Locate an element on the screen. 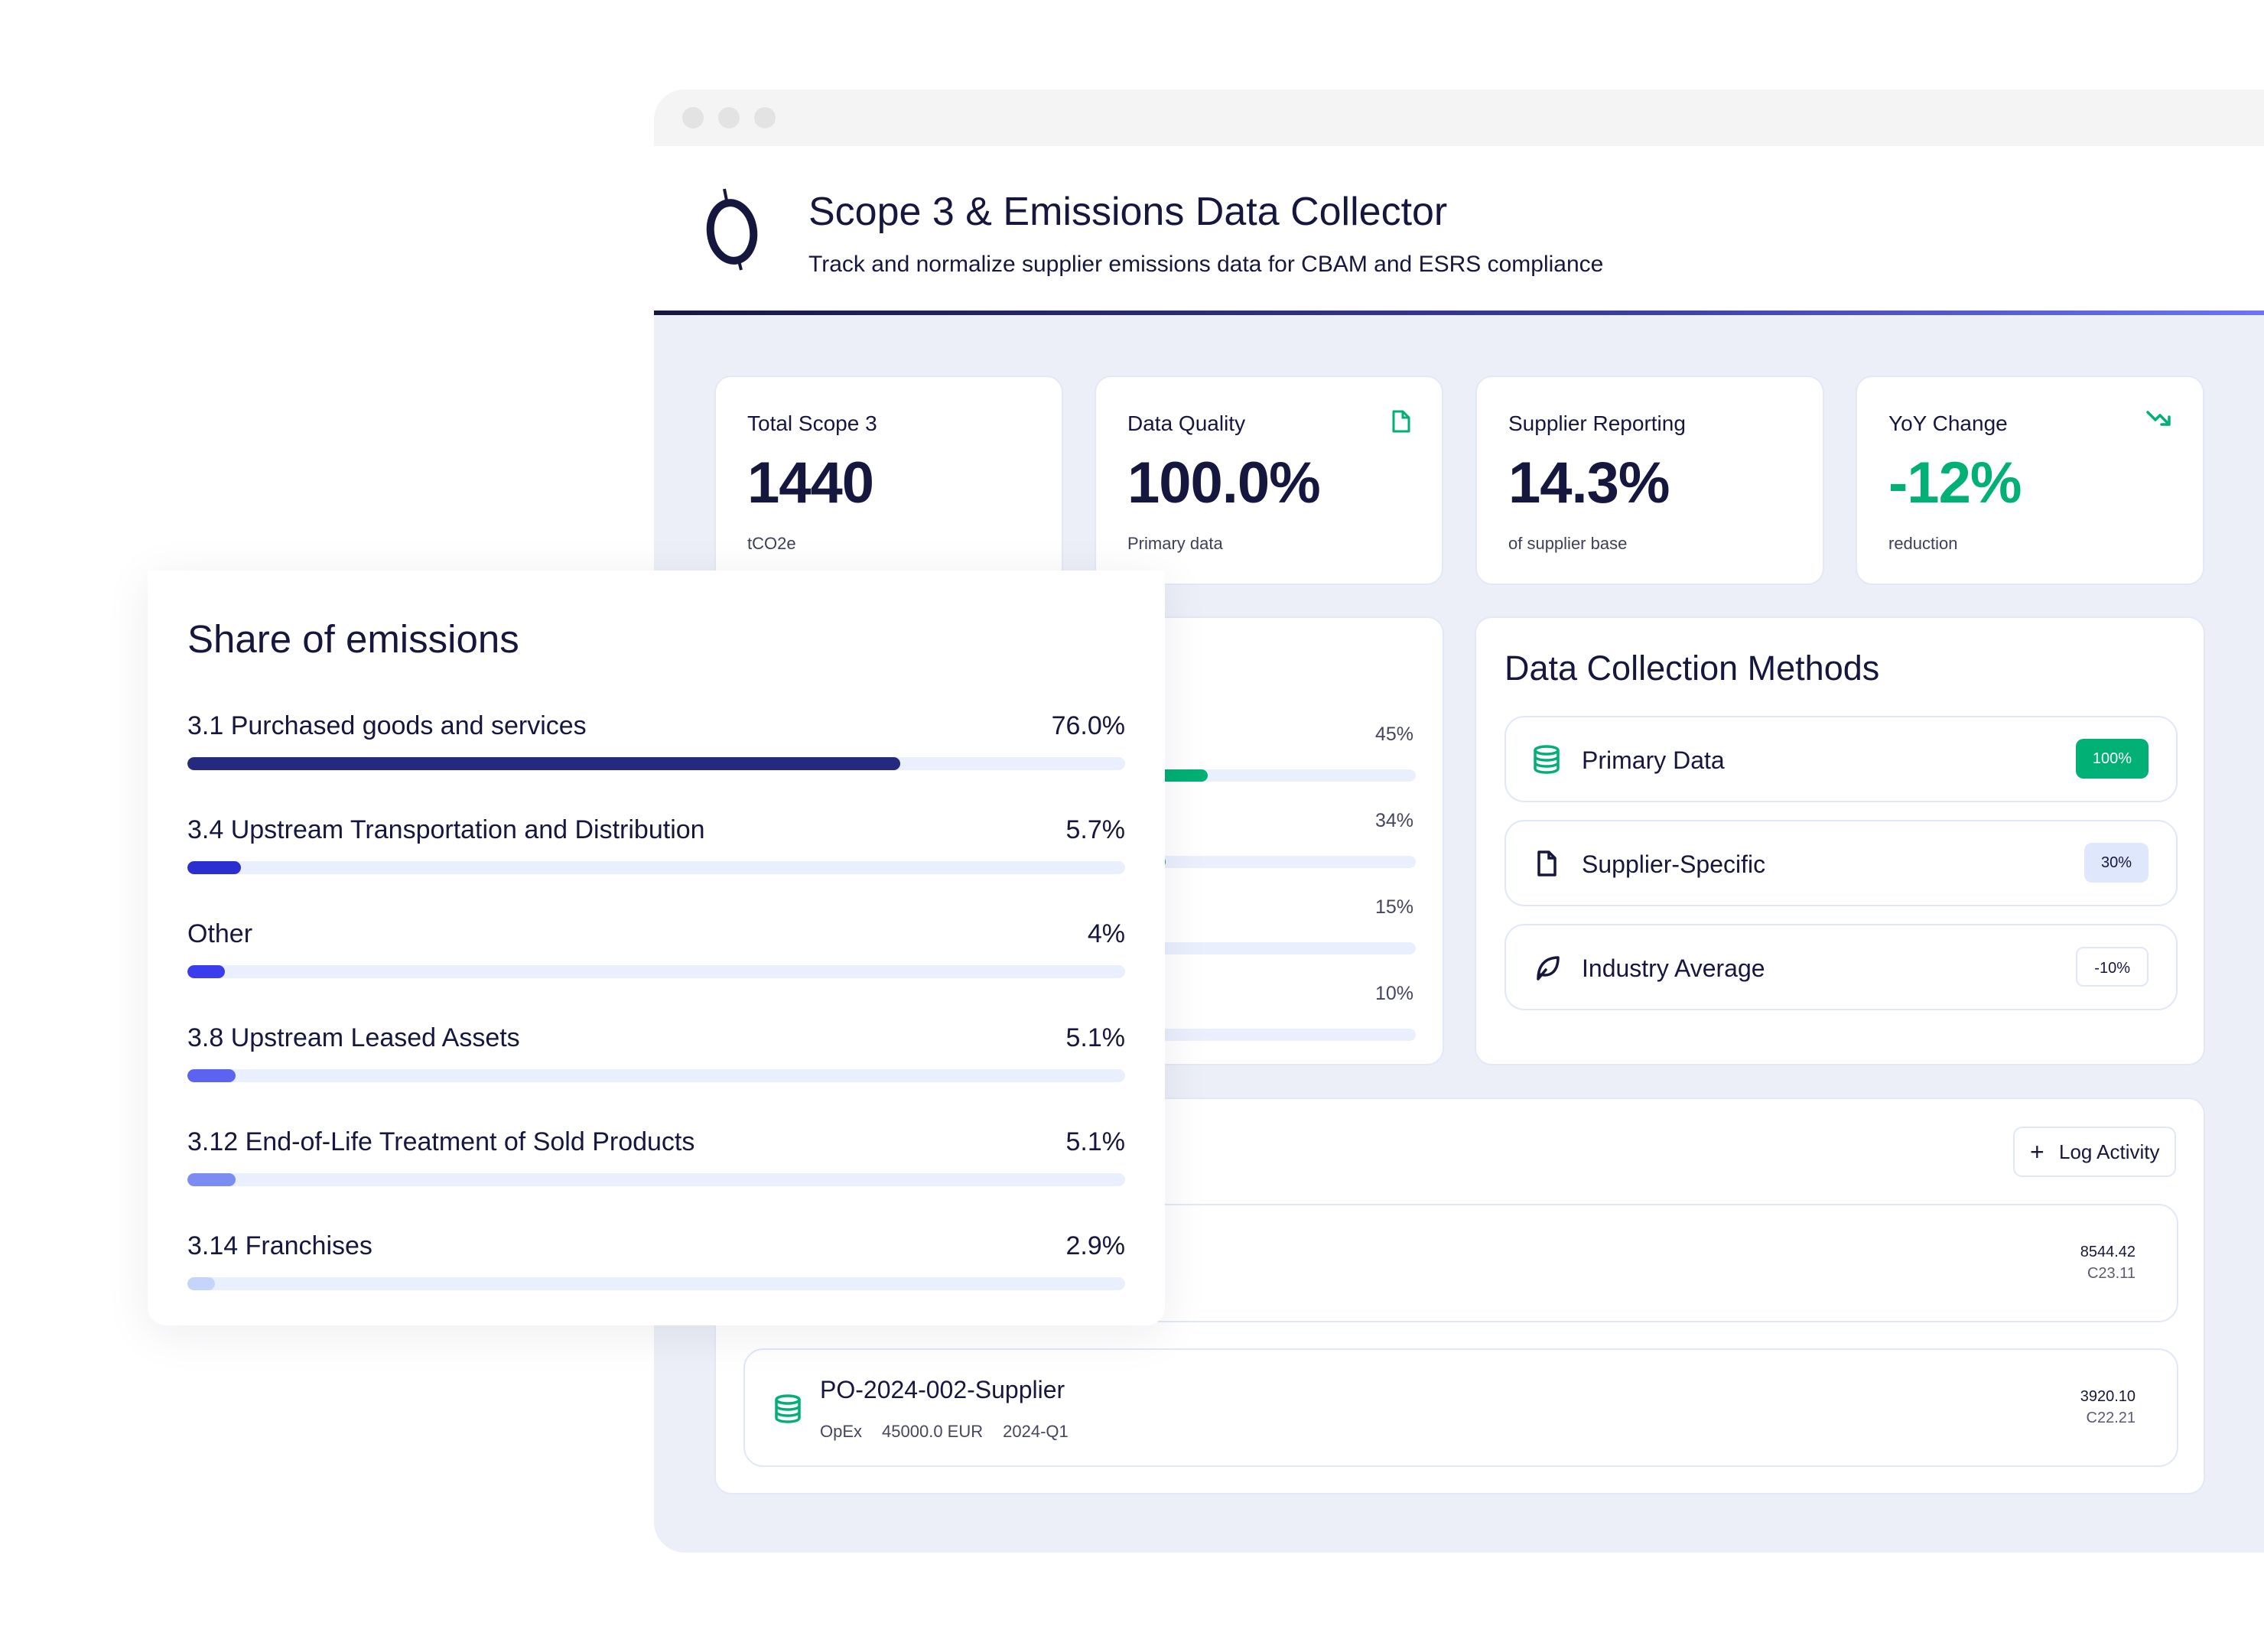 This screenshot has width=2264, height=1652. log-activity-label: Log Activity is located at coordinates (2109, 1152).